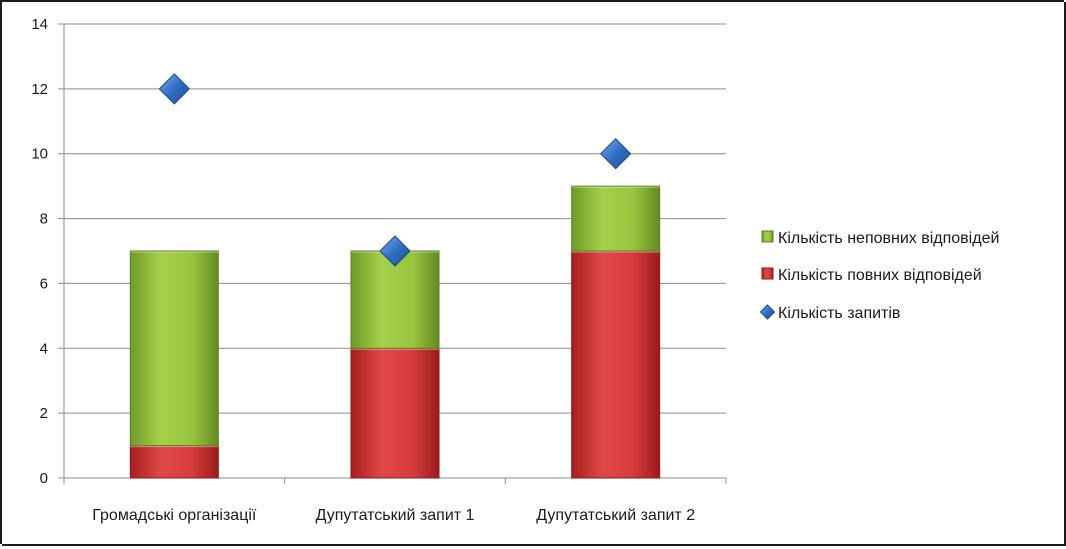  Describe the element at coordinates (44, 413) in the screenshot. I see `y-tick-label: 2` at that location.